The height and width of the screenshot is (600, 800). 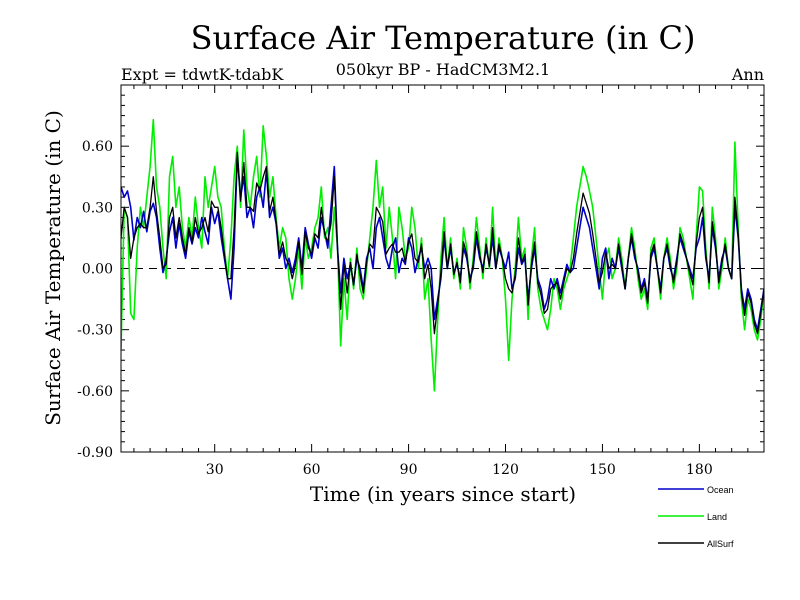 I want to click on y-tick-label: 0.30, so click(x=97, y=208).